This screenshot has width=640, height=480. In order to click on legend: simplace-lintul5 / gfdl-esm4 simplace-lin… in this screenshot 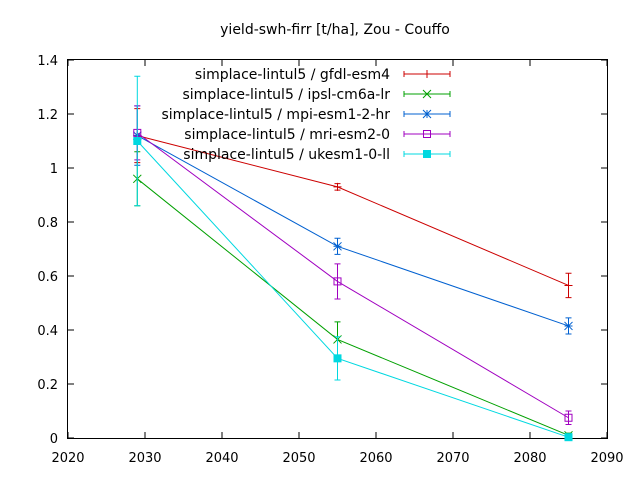, I will do `click(306, 115)`.